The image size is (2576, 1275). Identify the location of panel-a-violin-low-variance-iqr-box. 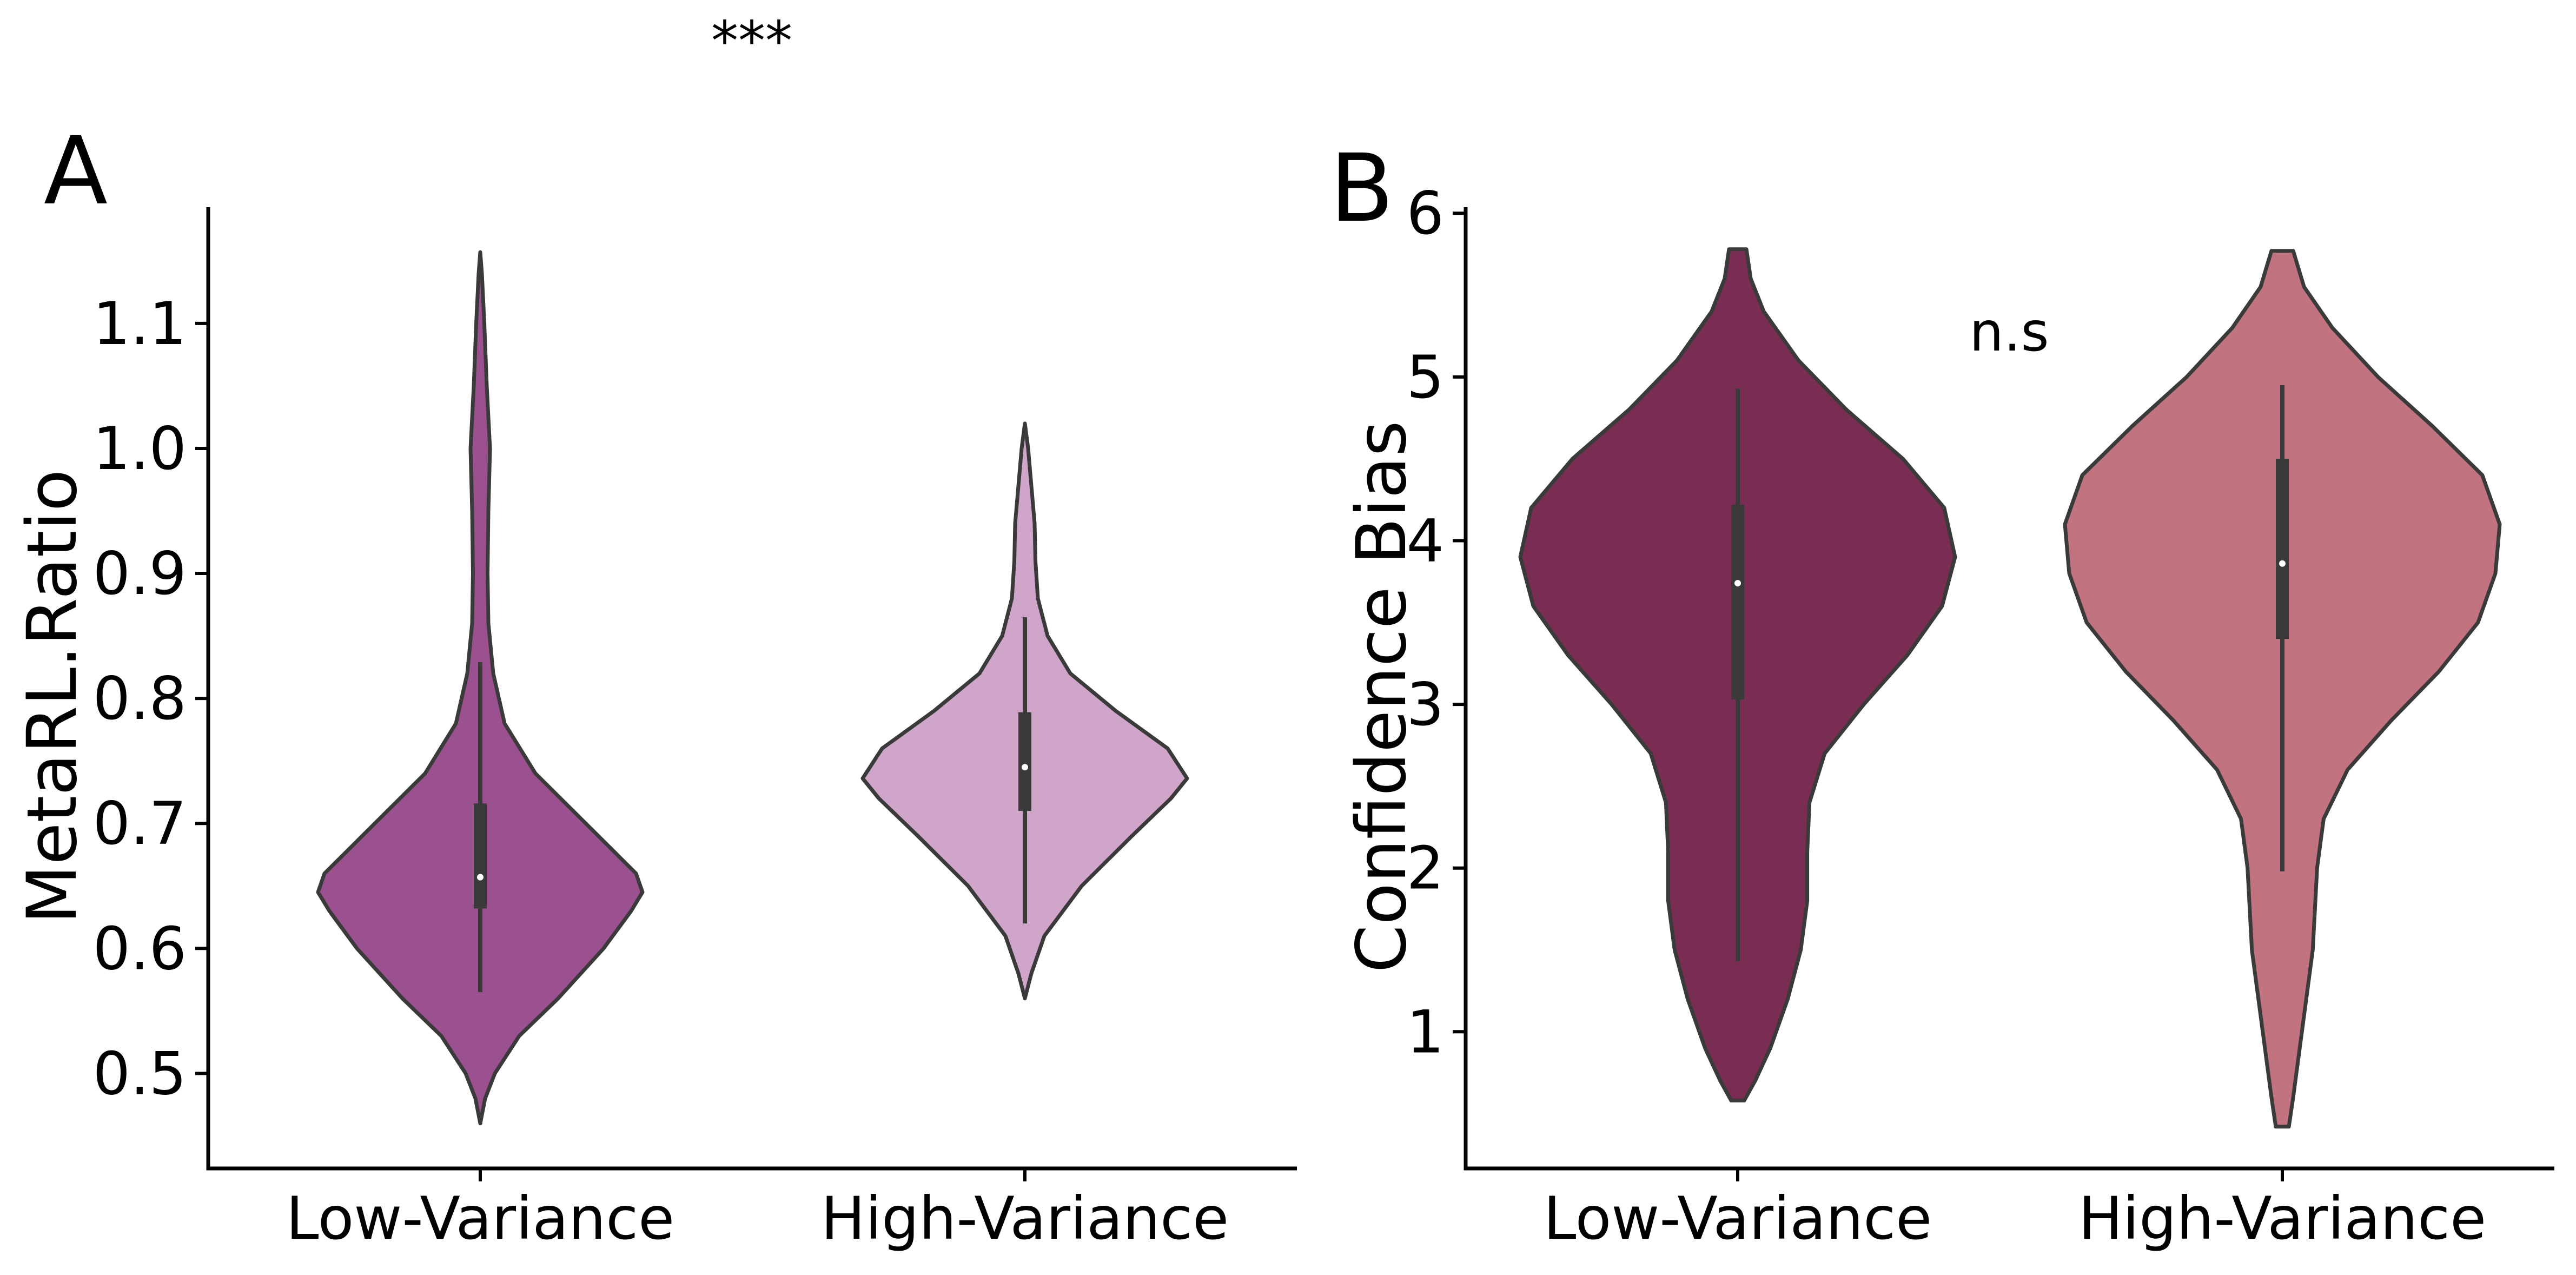
(481, 856).